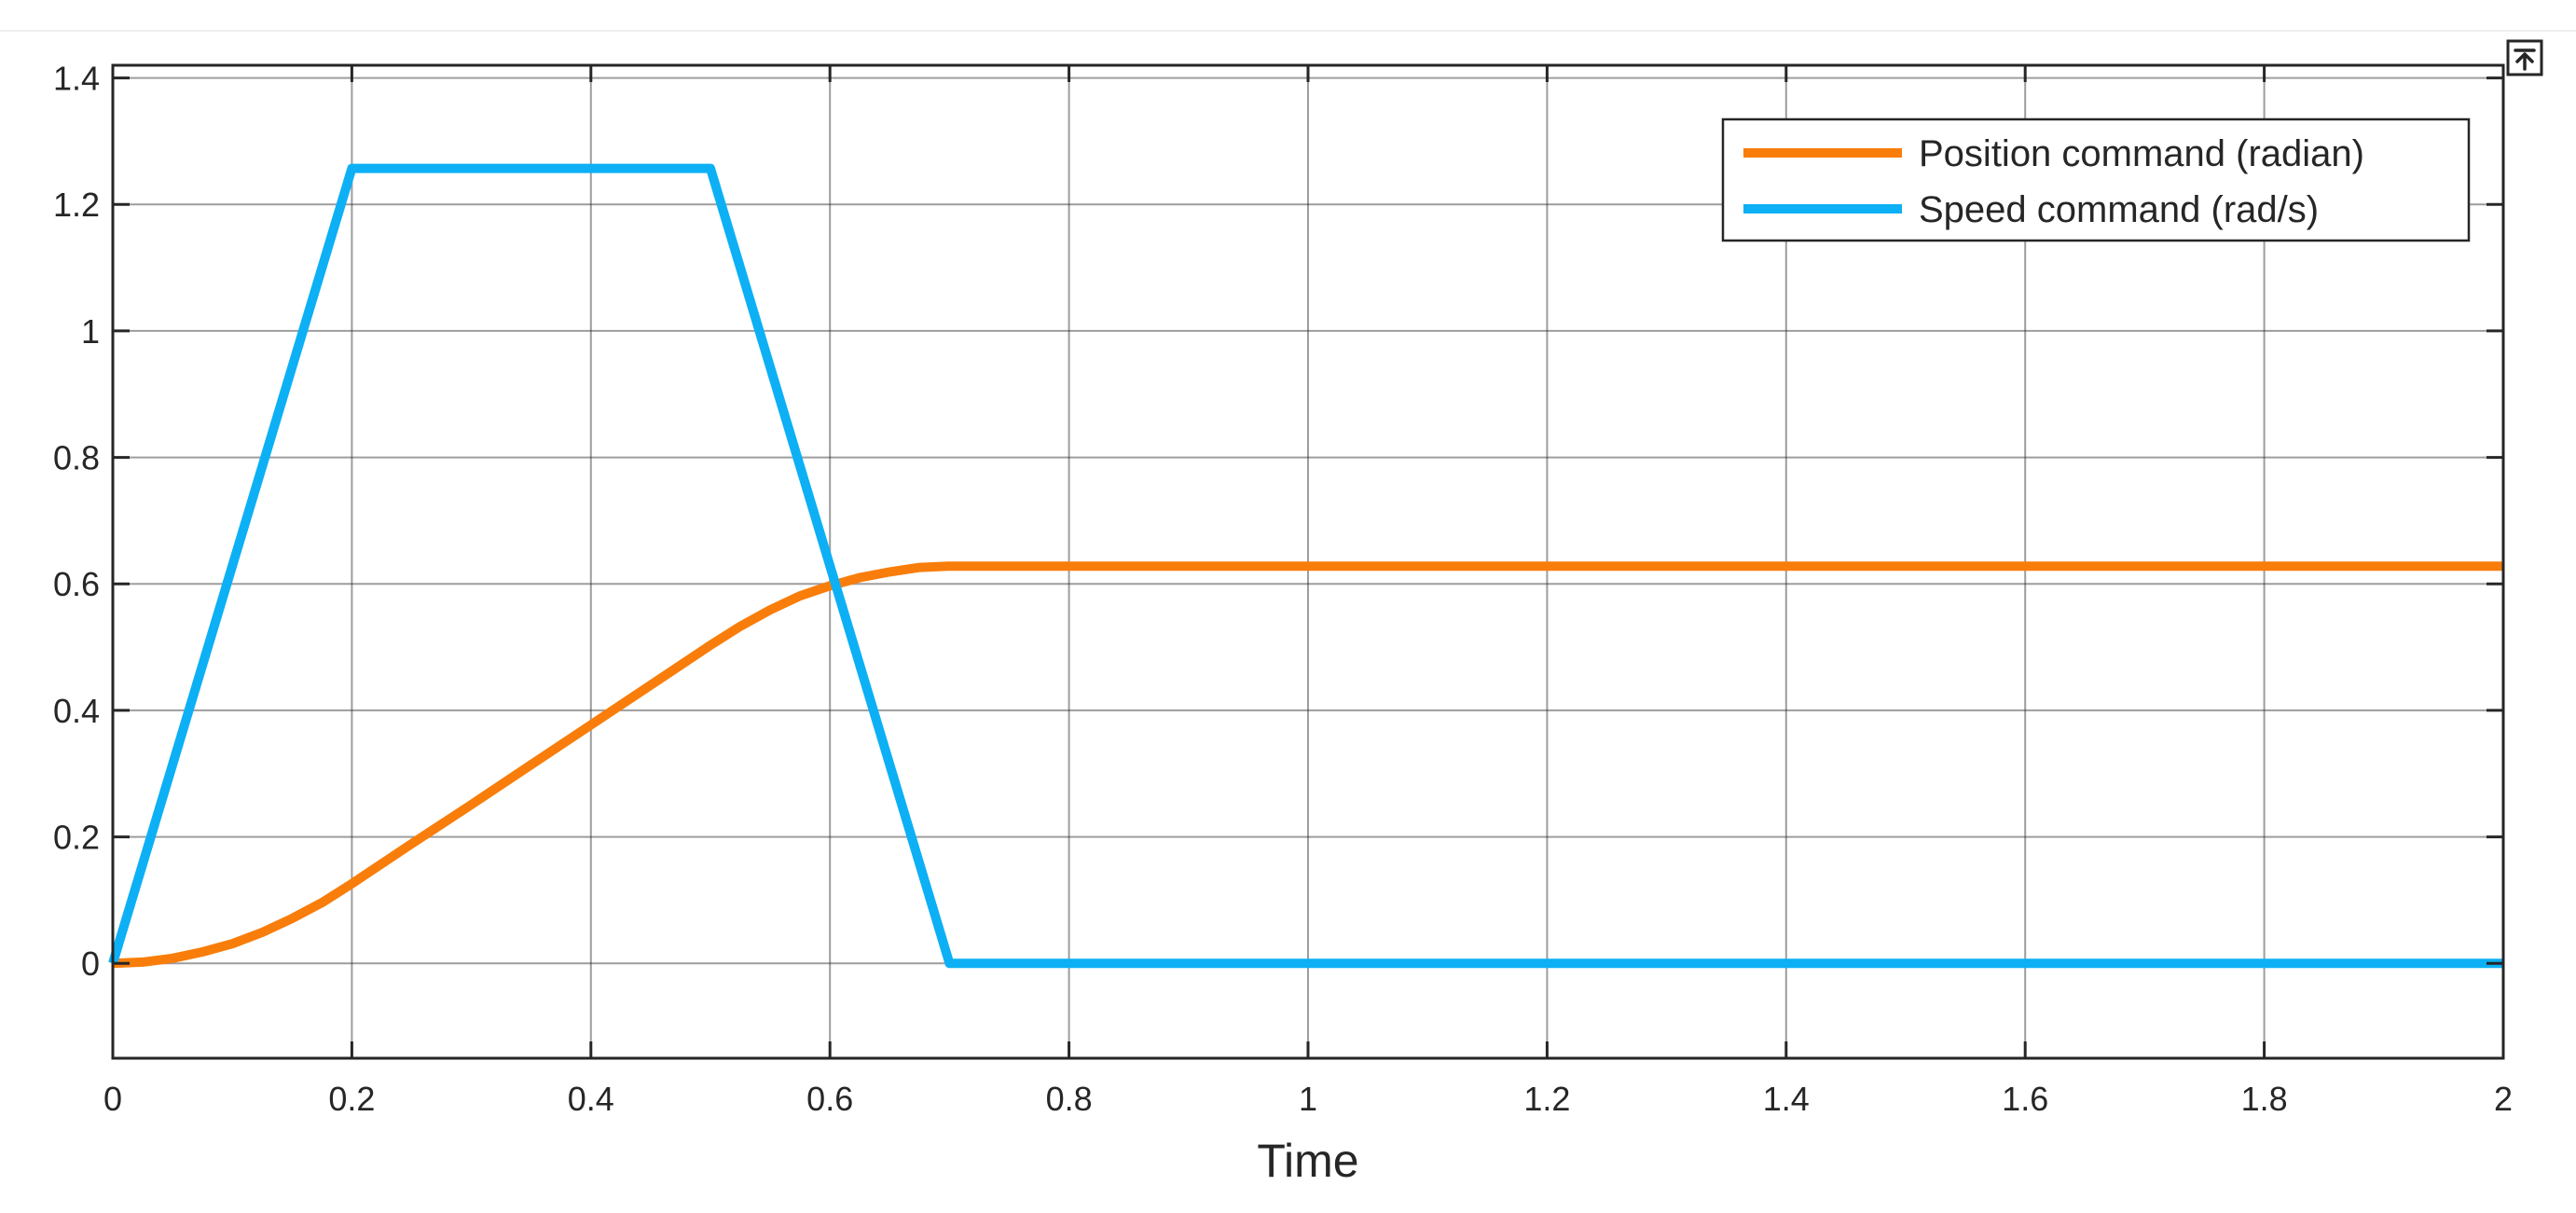  What do you see at coordinates (77, 584) in the screenshot?
I see `y-tick-label: 0.6` at bounding box center [77, 584].